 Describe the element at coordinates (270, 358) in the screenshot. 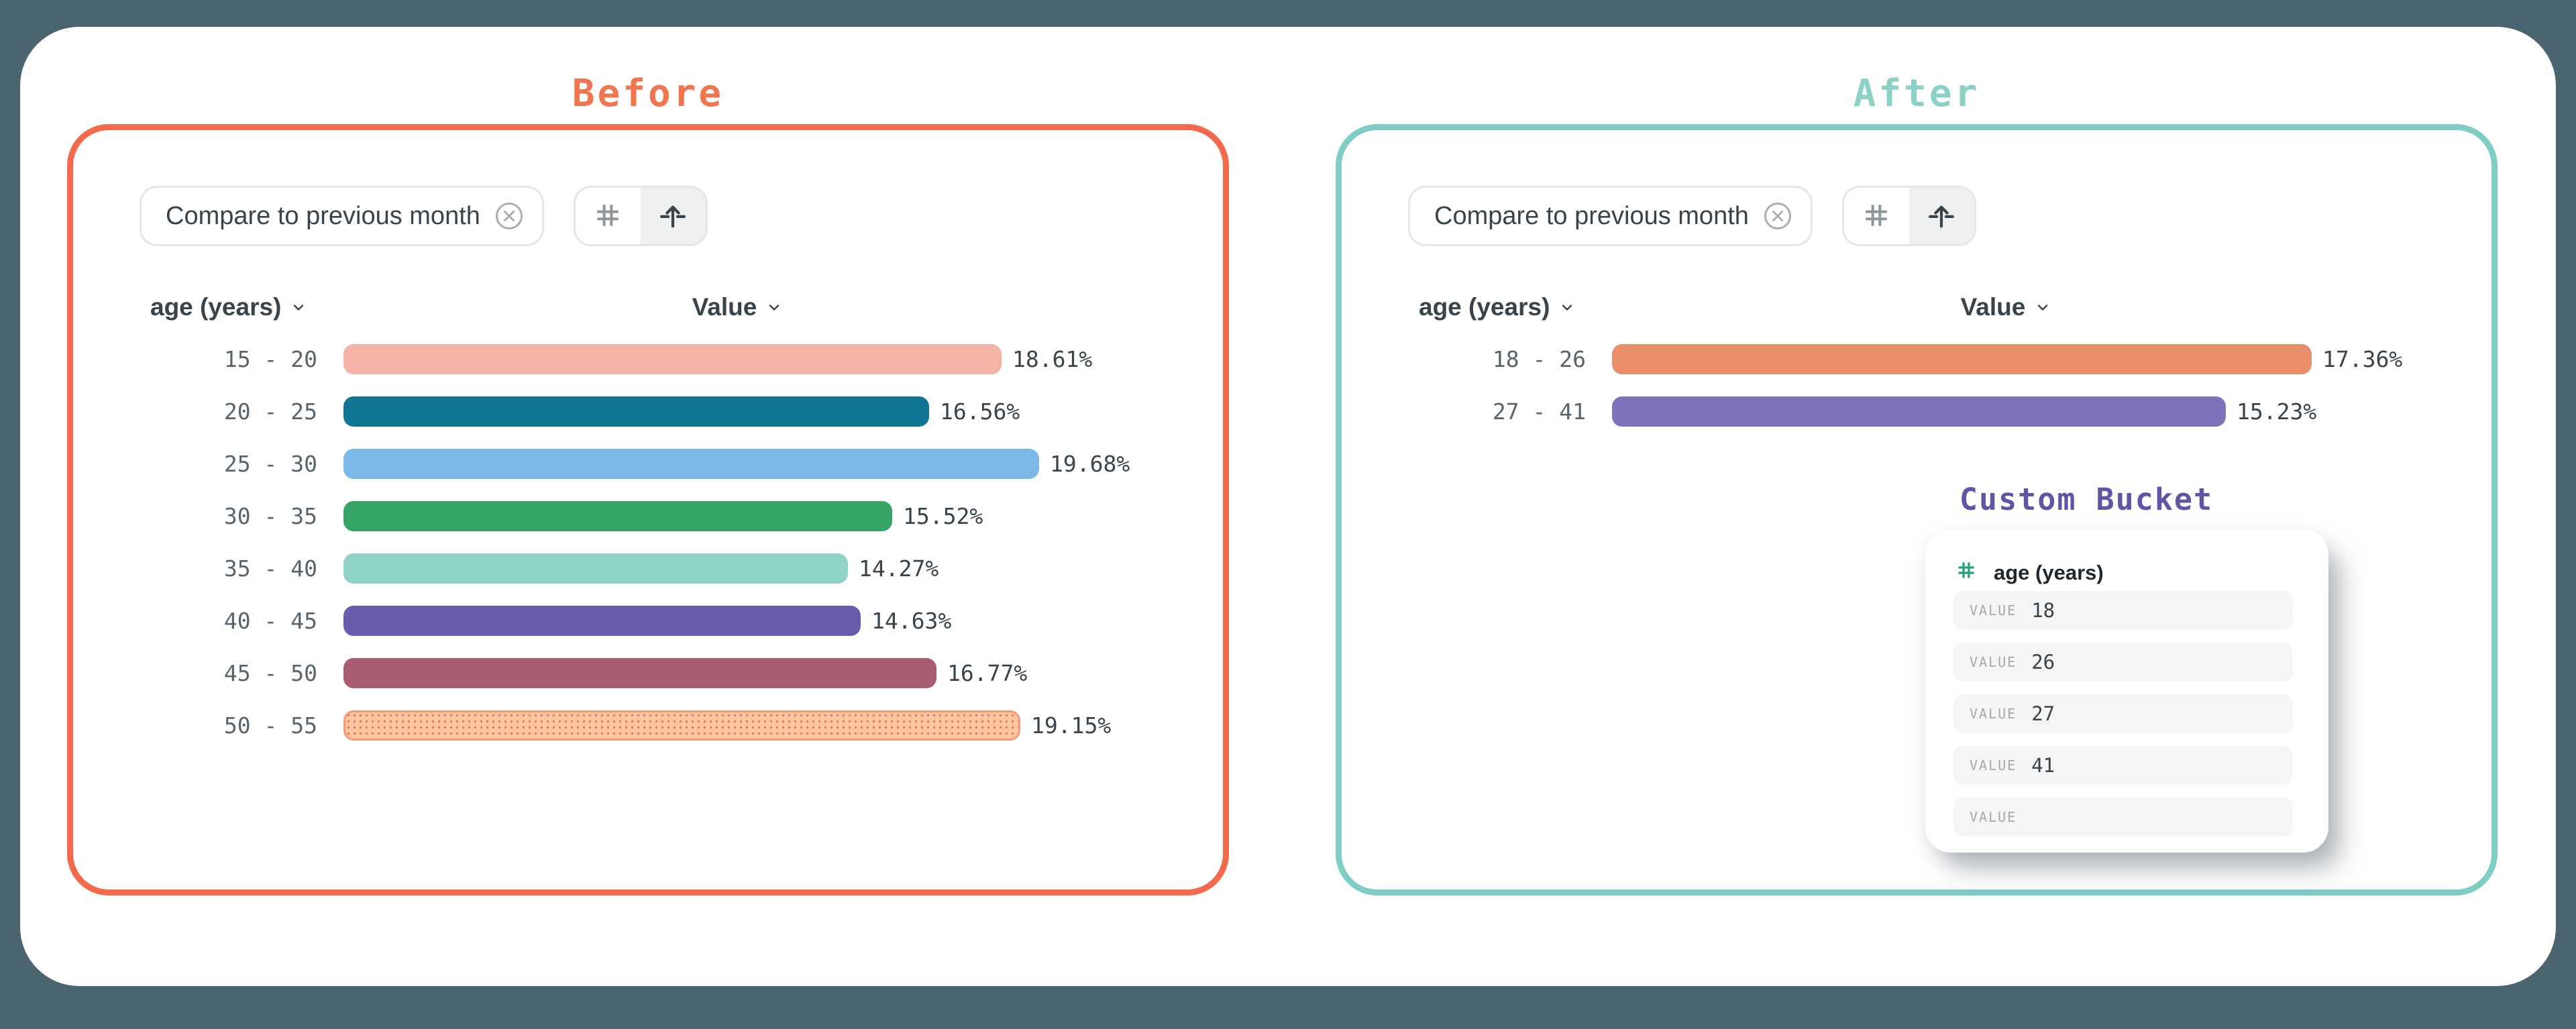

I see `bar-category: 15 - 20` at that location.